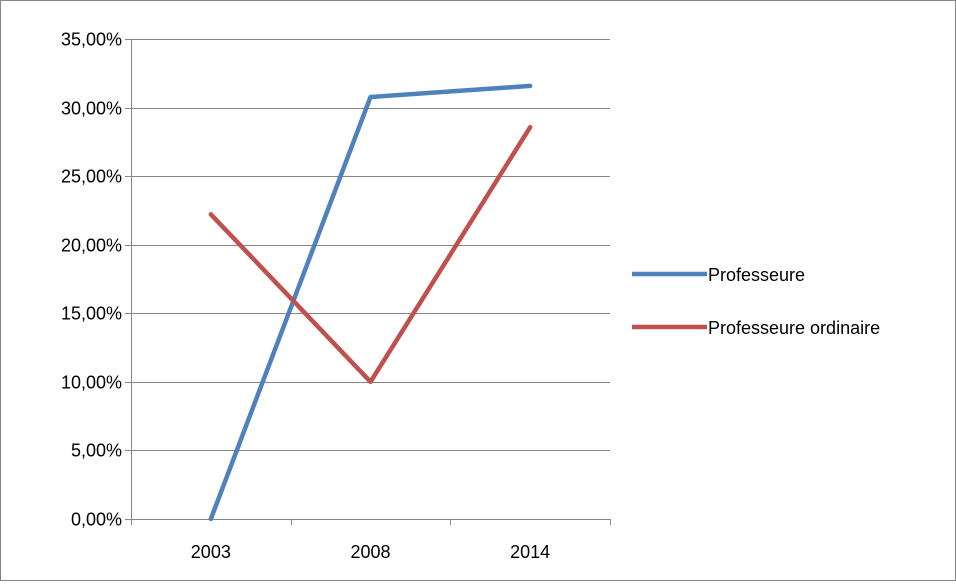 The width and height of the screenshot is (956, 585). Describe the element at coordinates (756, 275) in the screenshot. I see `legend-label: Professeure` at that location.